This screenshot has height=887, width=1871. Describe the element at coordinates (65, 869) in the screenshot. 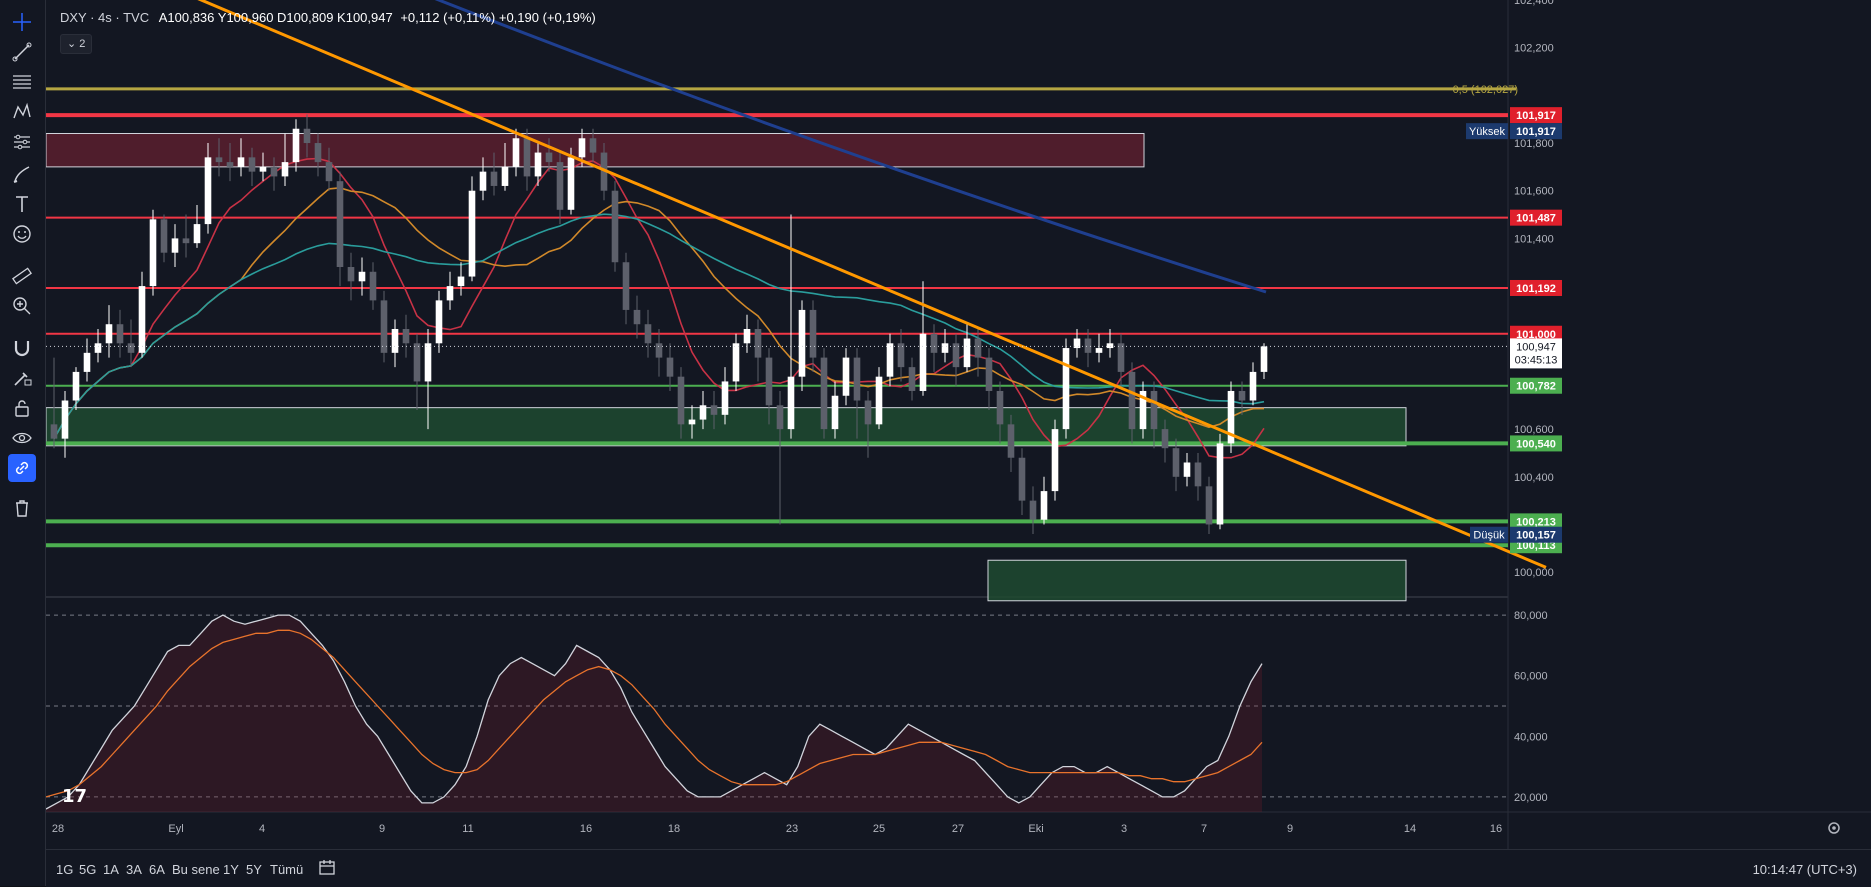

I see `period-1g: 1G` at that location.